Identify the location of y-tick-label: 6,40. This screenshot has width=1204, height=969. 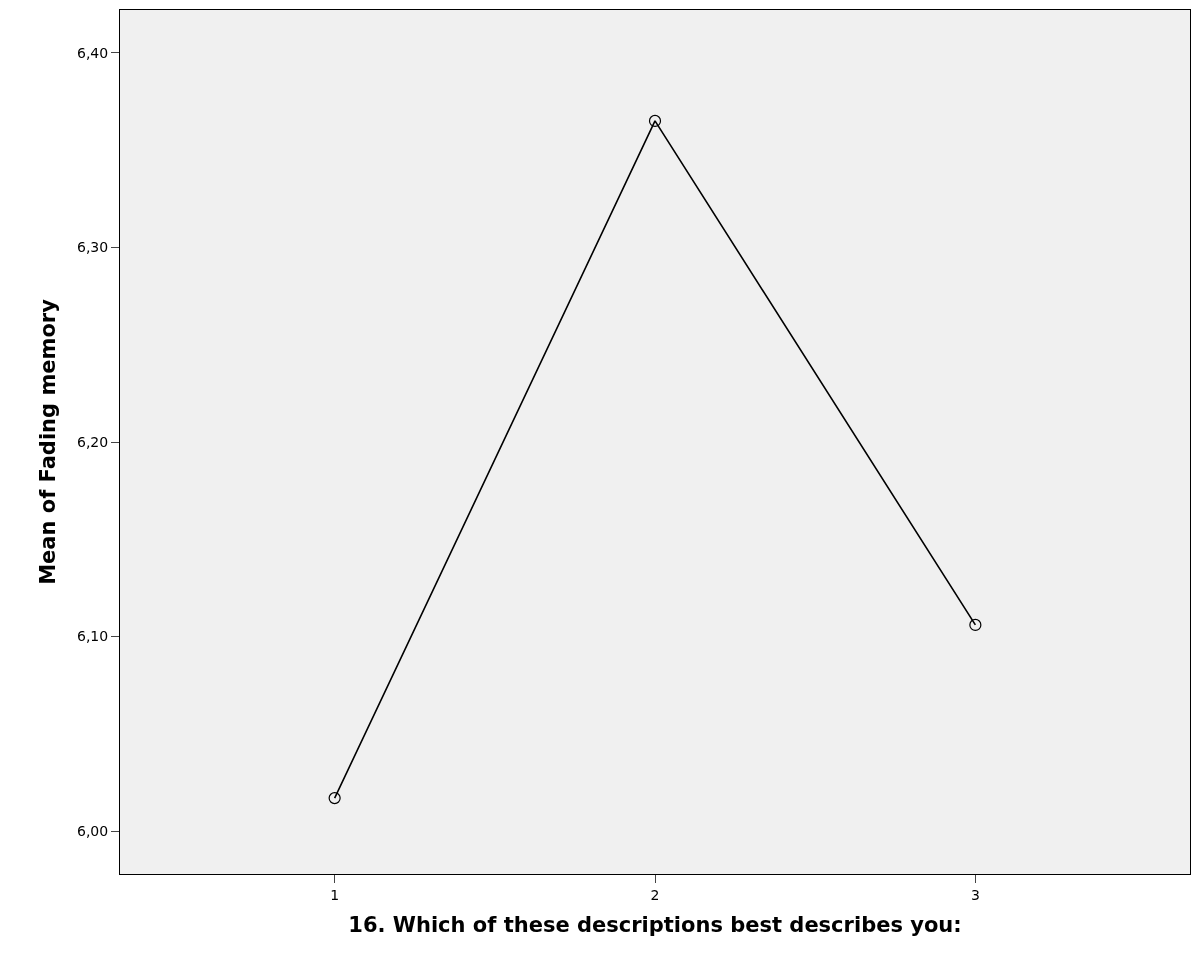
(93, 52).